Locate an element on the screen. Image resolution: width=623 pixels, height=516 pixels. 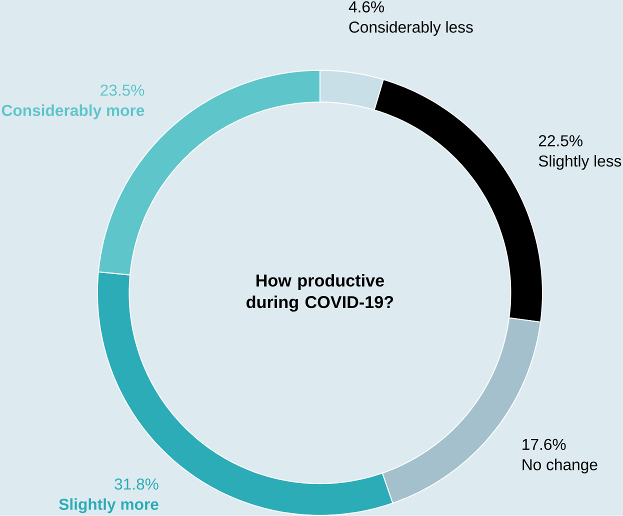
data-label: 23.5% is located at coordinates (122, 90).